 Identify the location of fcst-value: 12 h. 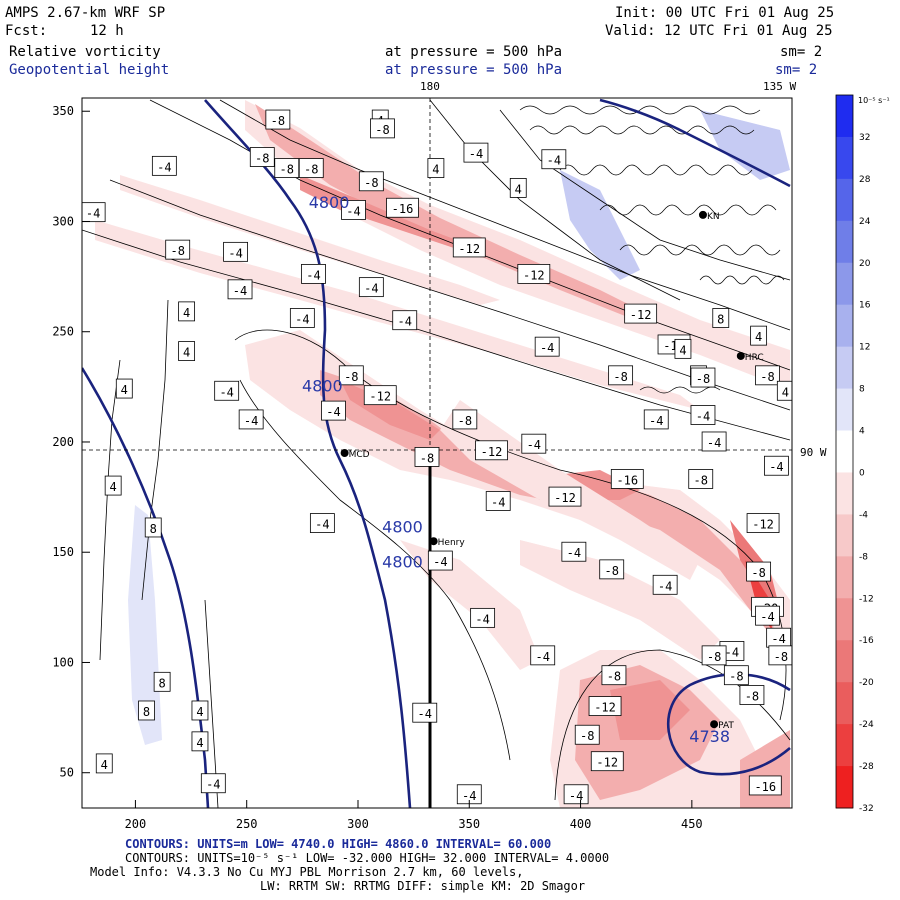
(107, 31).